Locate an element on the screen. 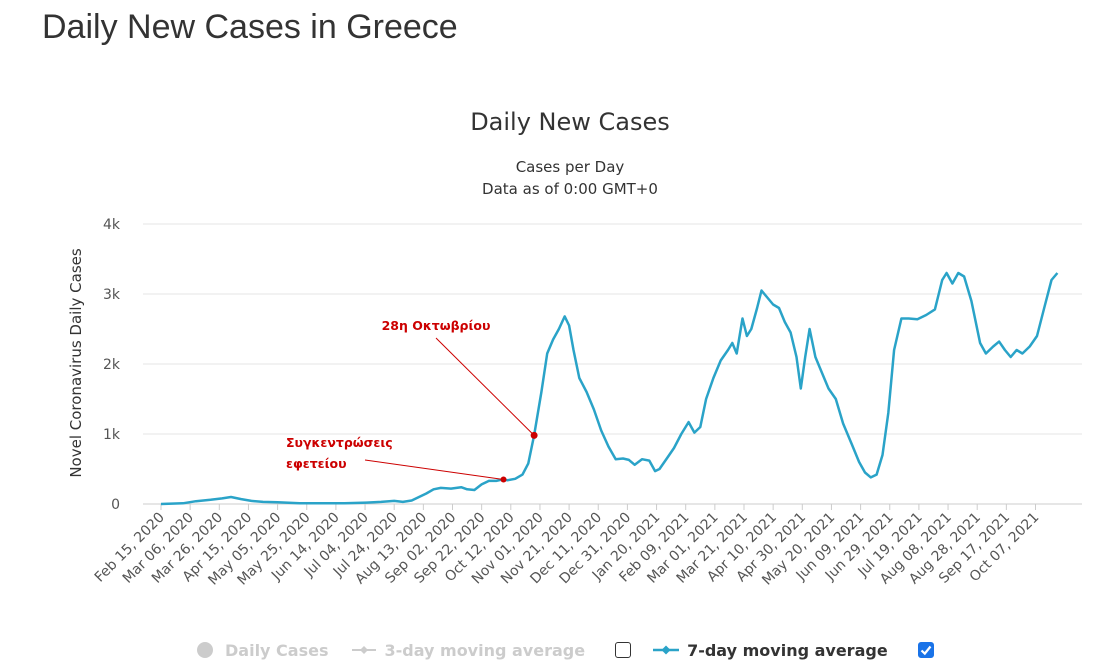 This screenshot has height=670, width=1116. line-marker-3-day-icon is located at coordinates (364, 650).